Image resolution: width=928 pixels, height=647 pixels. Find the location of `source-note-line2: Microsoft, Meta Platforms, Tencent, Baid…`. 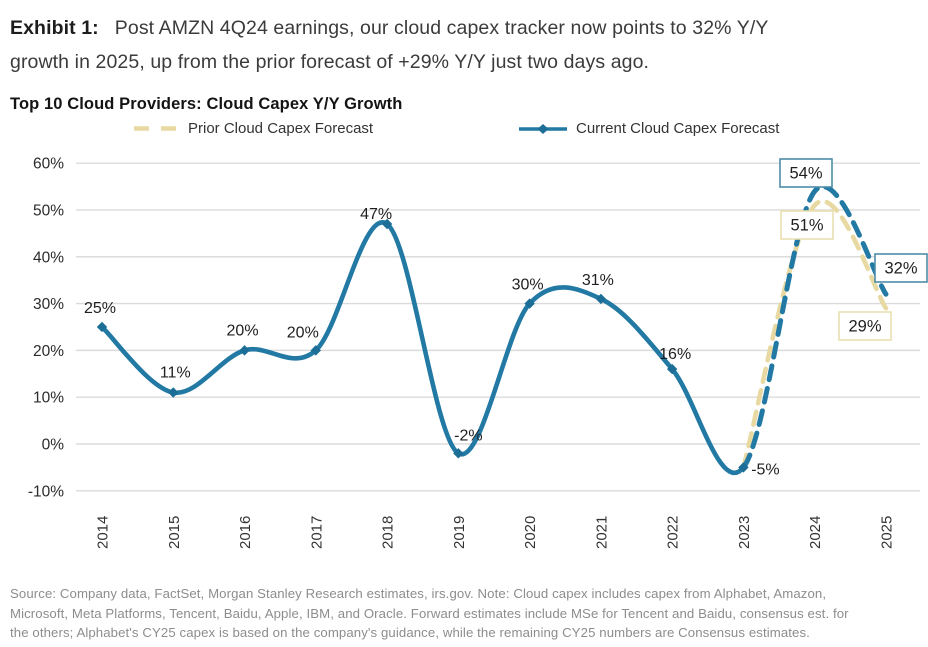

source-note-line2: Microsoft, Meta Platforms, Tencent, Baid… is located at coordinates (429, 613).